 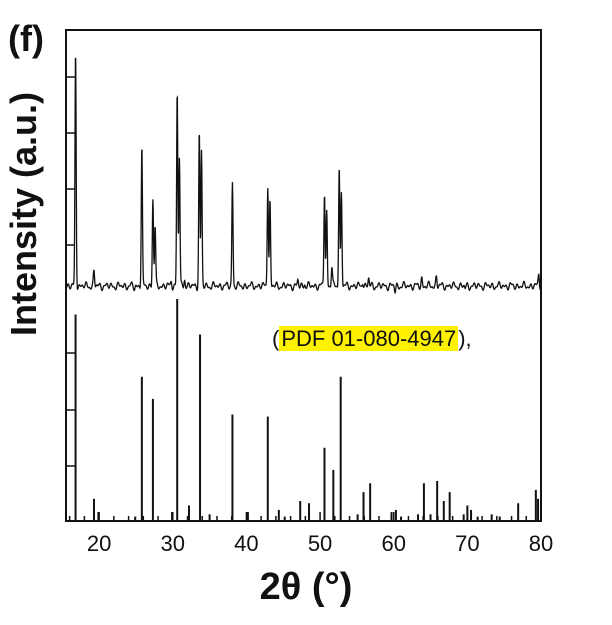 I want to click on x-tick-label-20: 20, so click(x=99, y=543).